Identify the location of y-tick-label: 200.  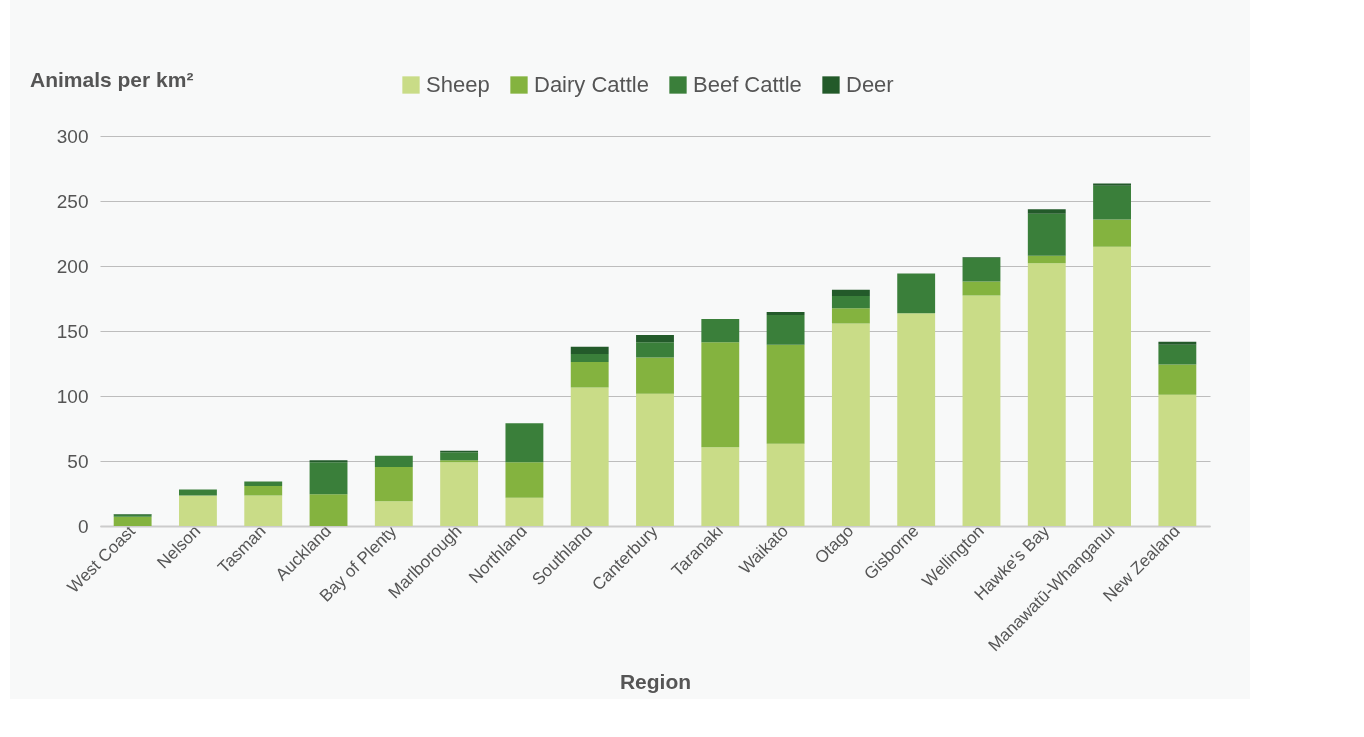
(72, 266).